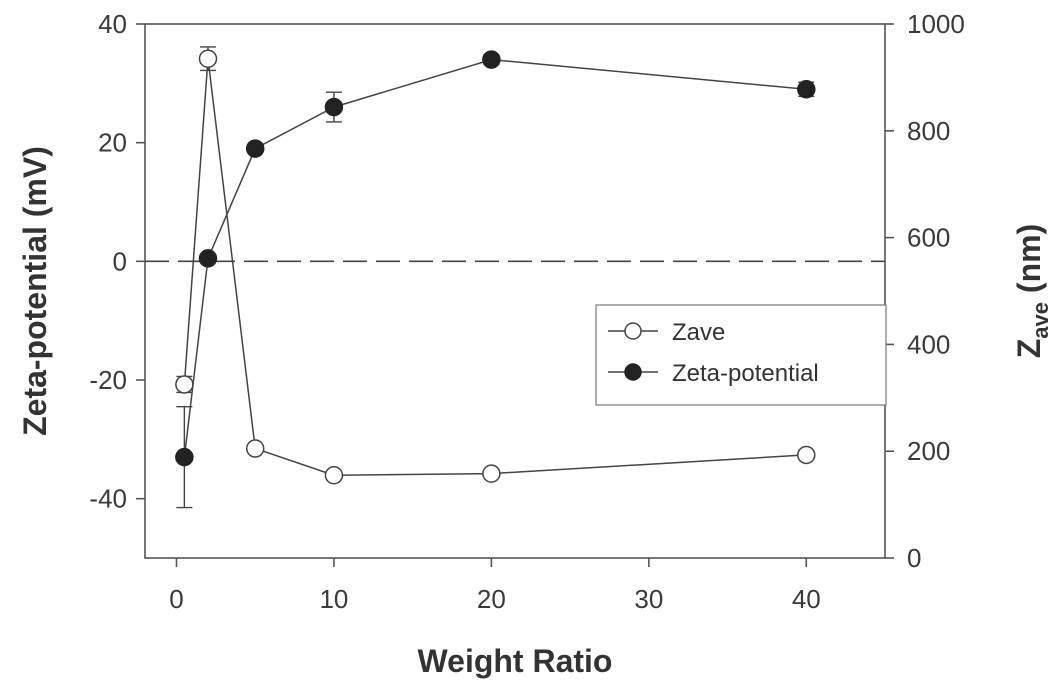 This screenshot has height=687, width=1060. What do you see at coordinates (1040, 320) in the screenshot?
I see `right-axis-title-sub: ave` at bounding box center [1040, 320].